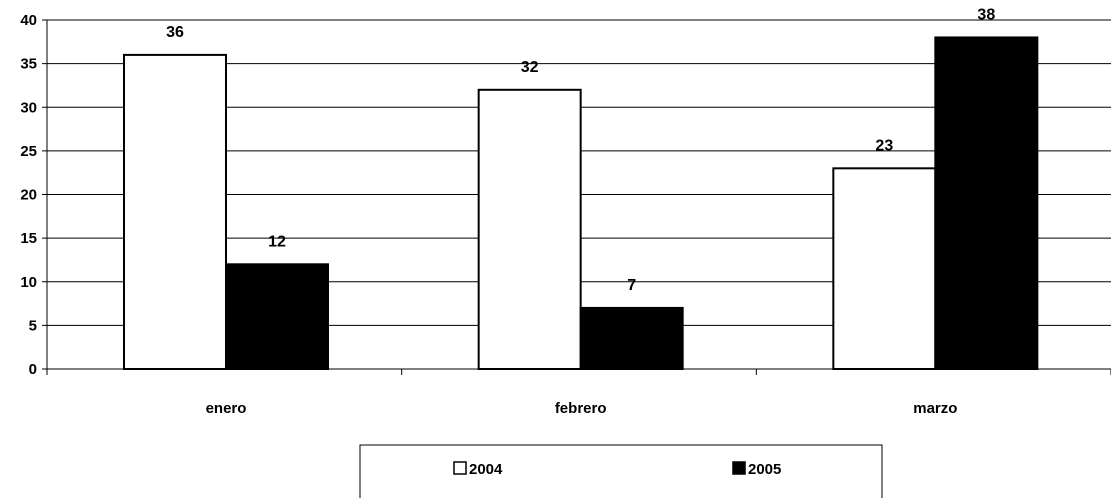 This screenshot has height=498, width=1111. What do you see at coordinates (226, 408) in the screenshot?
I see `x-category-label: enero` at bounding box center [226, 408].